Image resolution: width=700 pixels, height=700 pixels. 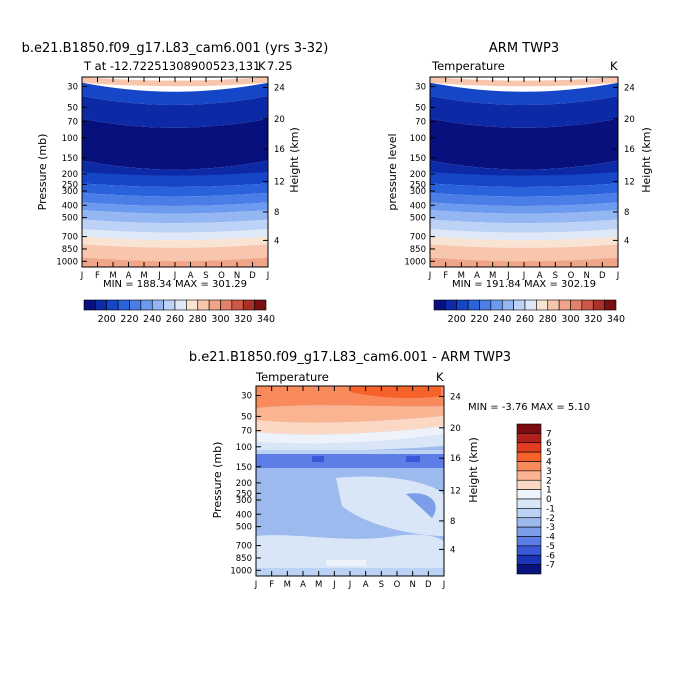 What do you see at coordinates (221, 276) in the screenshot?
I see `month-tick-label: O` at bounding box center [221, 276].